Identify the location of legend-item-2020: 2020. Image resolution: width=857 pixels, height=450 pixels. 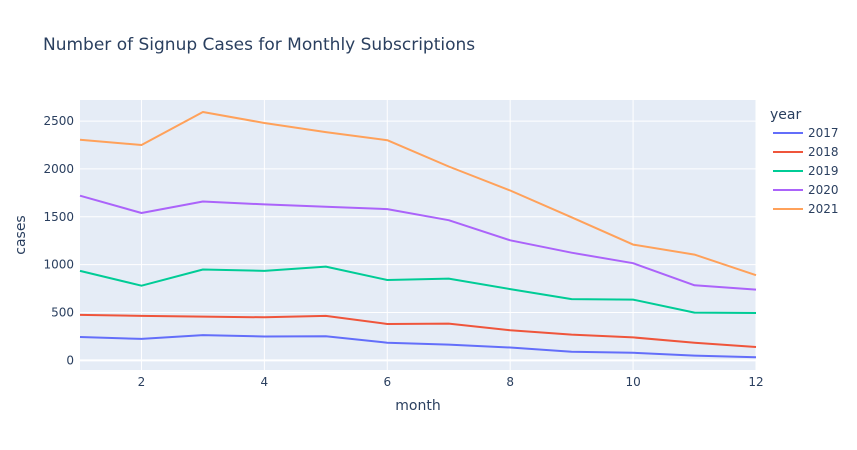
(806, 190).